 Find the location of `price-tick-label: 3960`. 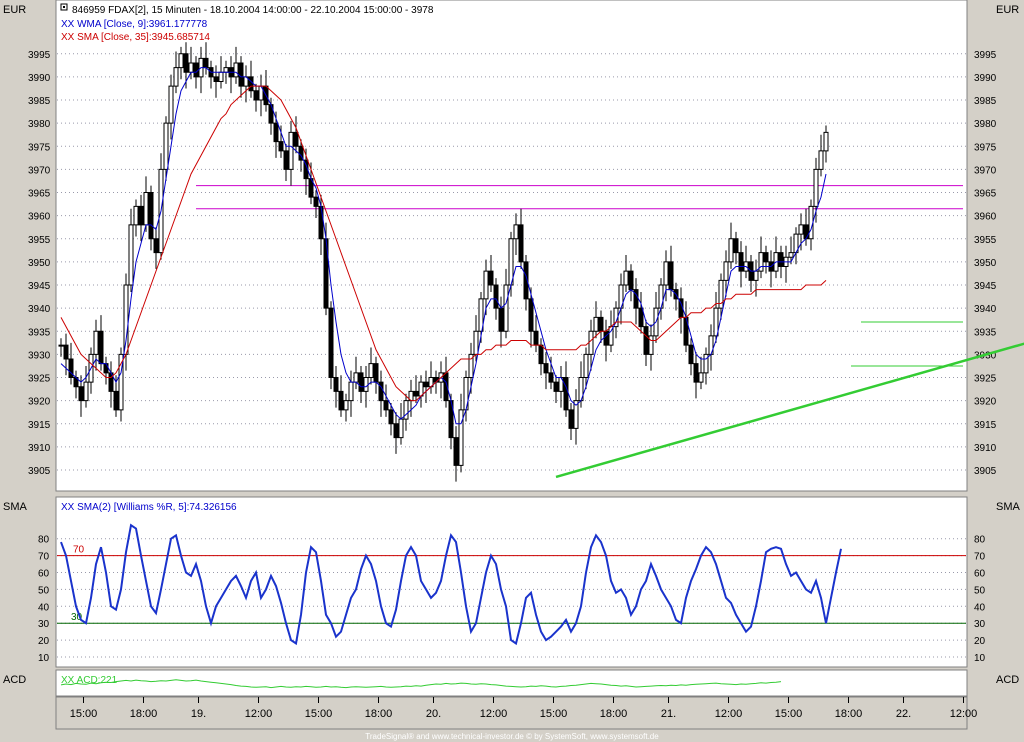

price-tick-label: 3960 is located at coordinates (985, 217).